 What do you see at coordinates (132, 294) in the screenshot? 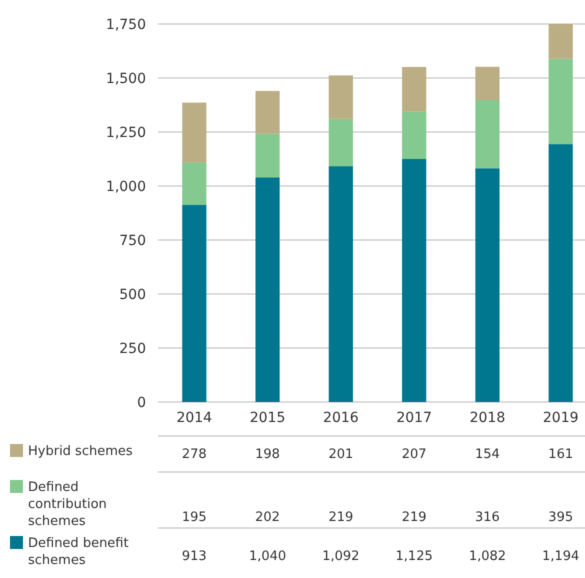
I see `y-tick-label: 500` at bounding box center [132, 294].